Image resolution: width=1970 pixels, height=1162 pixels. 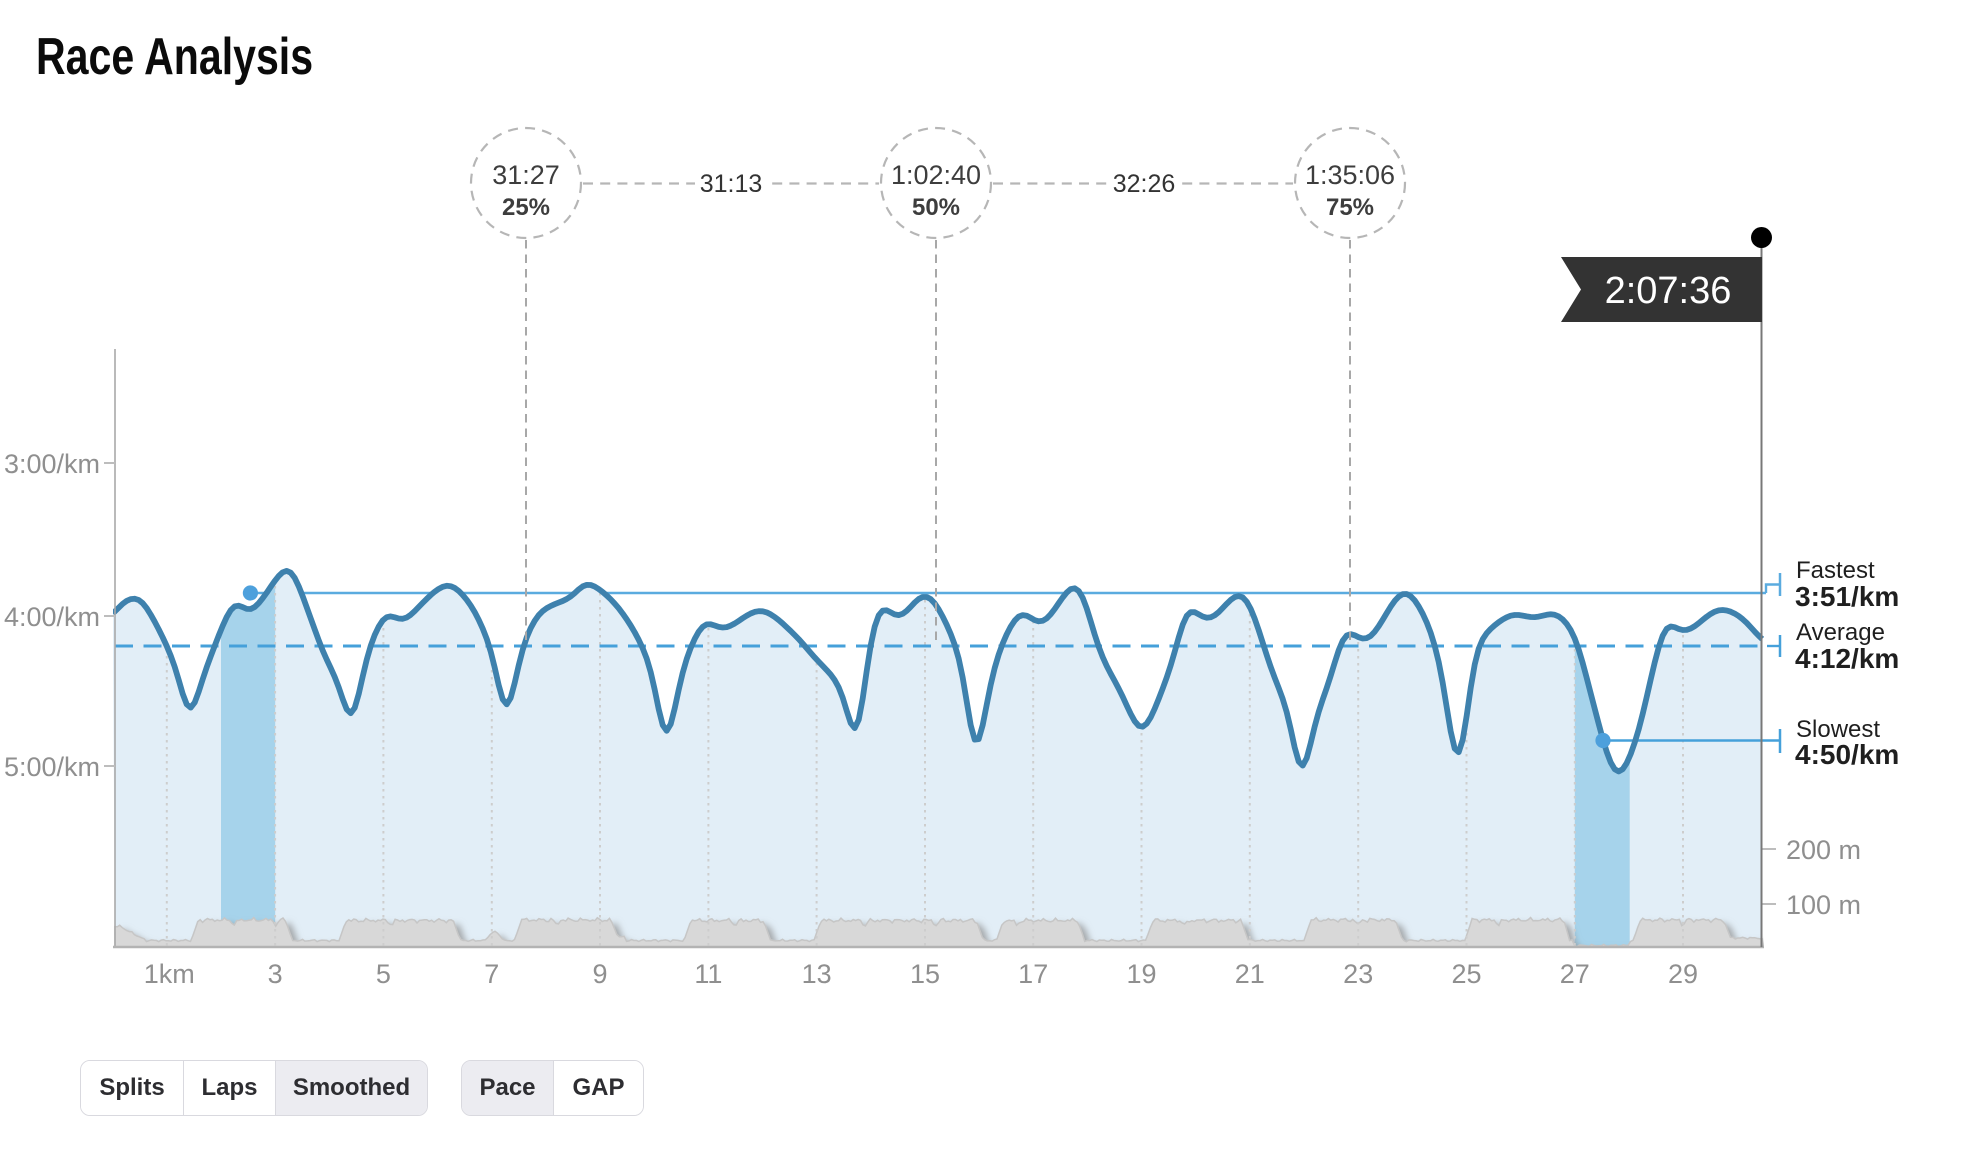 What do you see at coordinates (1835, 570) in the screenshot?
I see `svg-text: Fastest` at bounding box center [1835, 570].